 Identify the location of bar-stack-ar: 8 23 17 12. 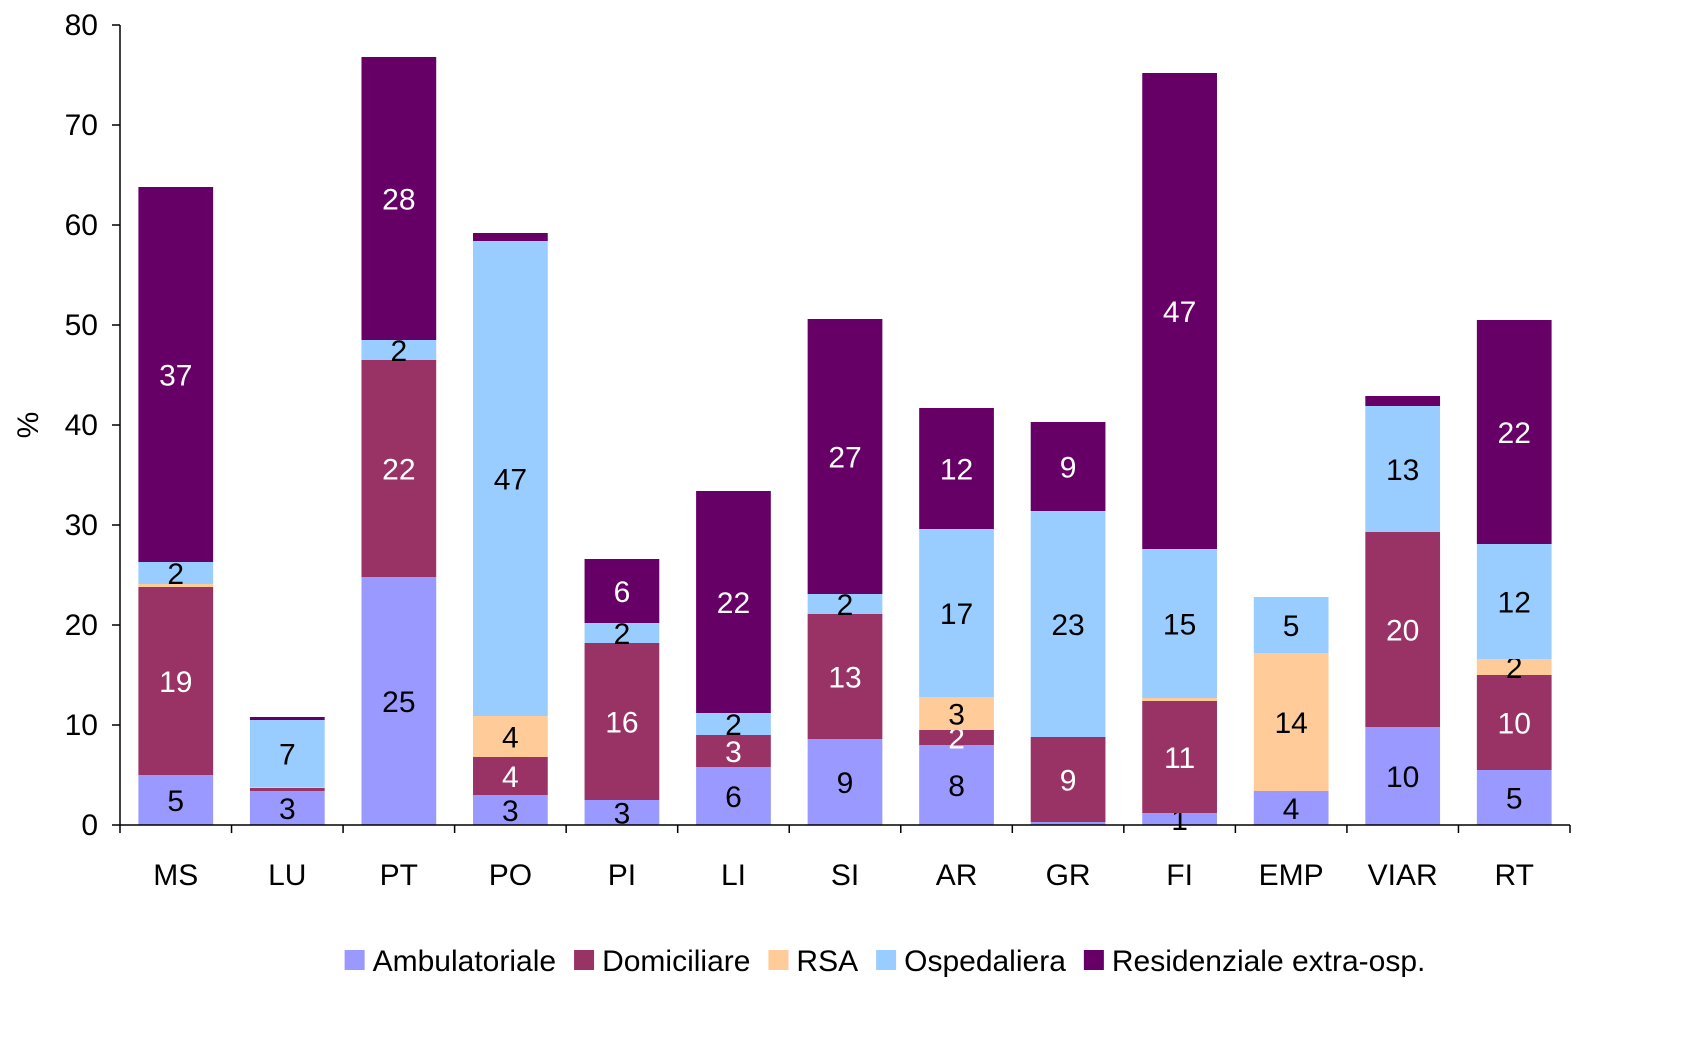
(956, 616).